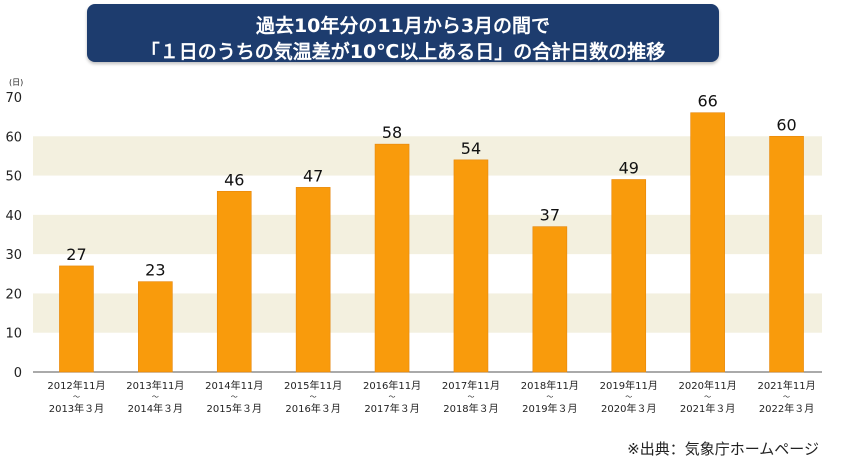 The height and width of the screenshot is (466, 849). I want to click on chart-title-line-2: 「１日のうちの気温差が10℃以上ある日」の合計日数の推移, so click(403, 52).